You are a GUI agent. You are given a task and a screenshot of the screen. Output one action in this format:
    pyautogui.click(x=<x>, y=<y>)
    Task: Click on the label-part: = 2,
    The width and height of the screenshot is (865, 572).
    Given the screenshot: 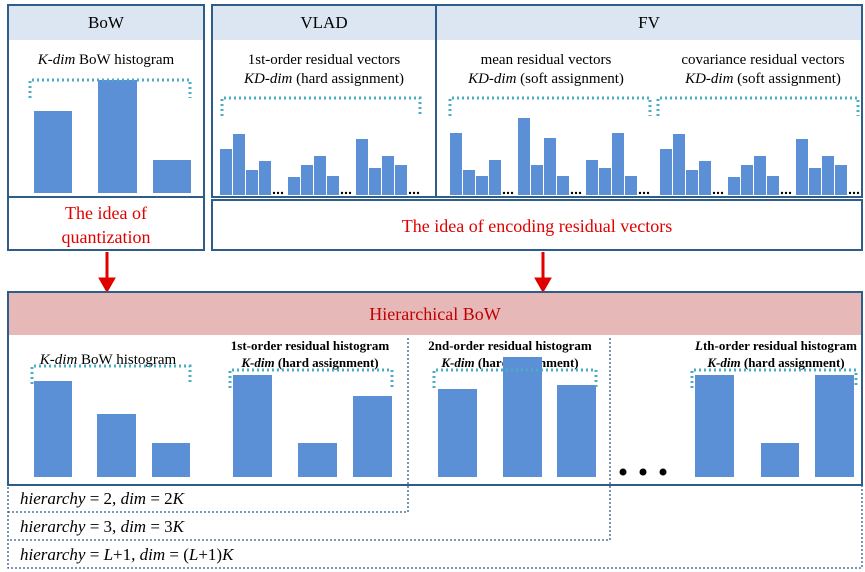 What is the action you would take?
    pyautogui.click(x=102, y=498)
    